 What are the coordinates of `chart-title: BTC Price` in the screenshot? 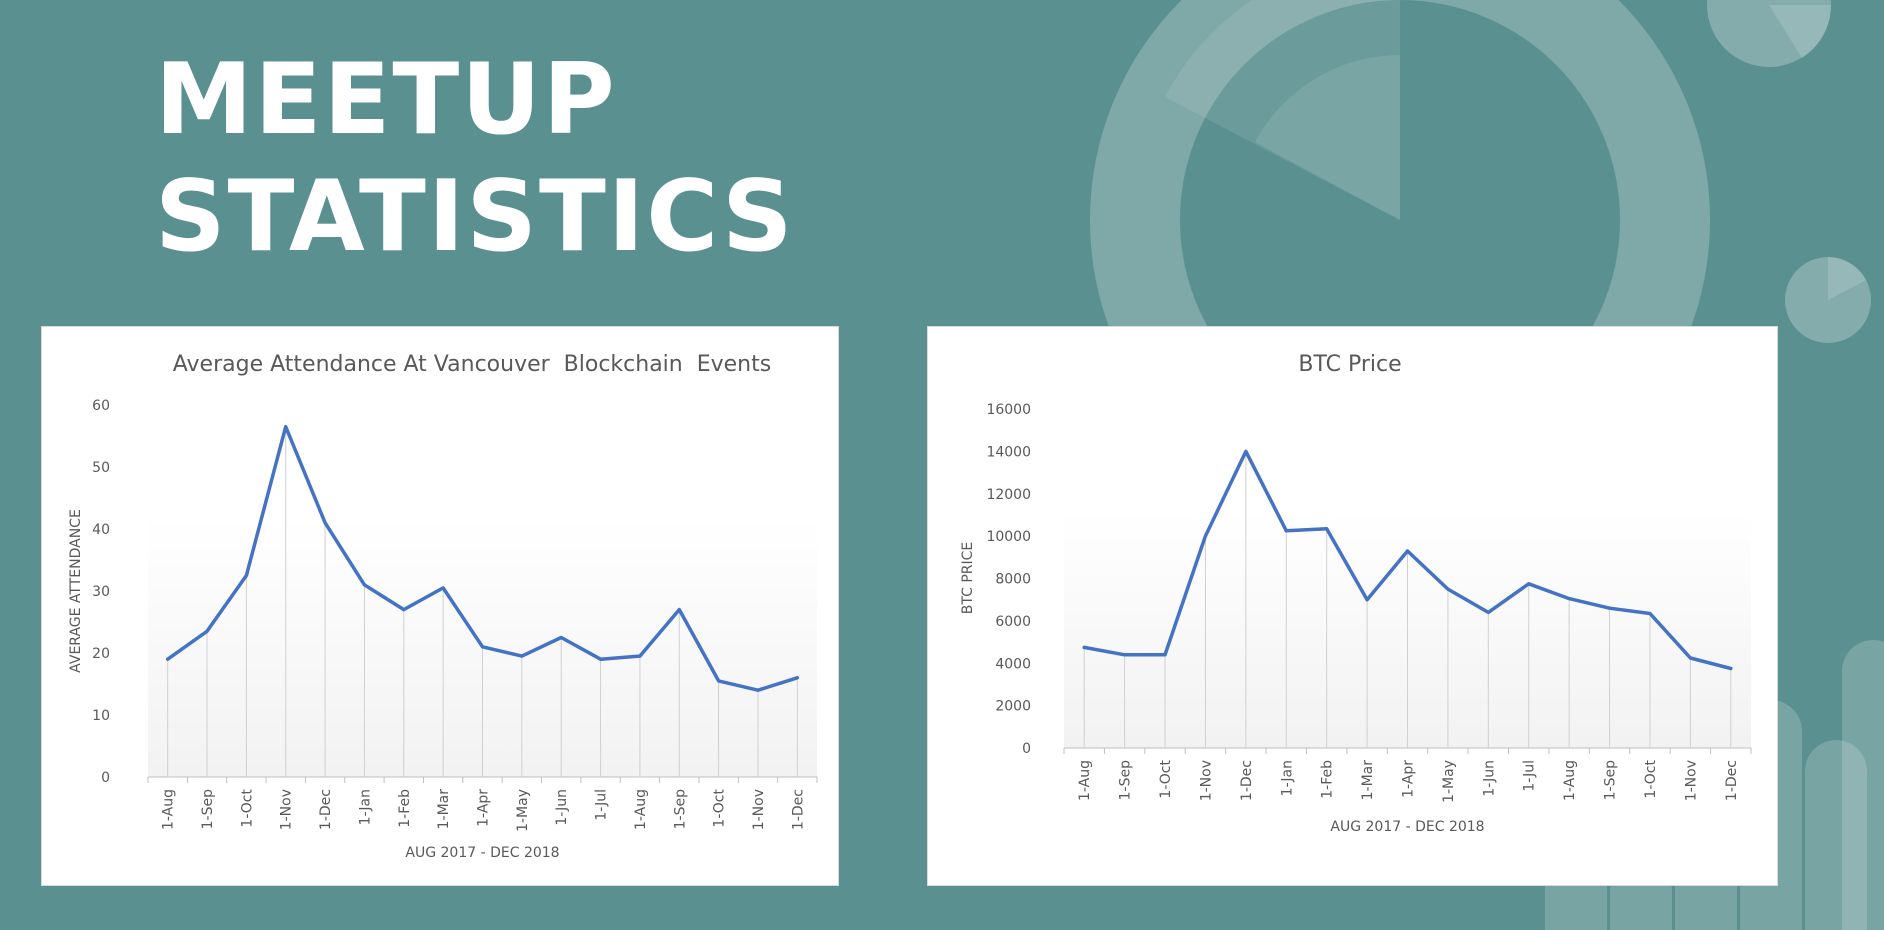 It's located at (1349, 364).